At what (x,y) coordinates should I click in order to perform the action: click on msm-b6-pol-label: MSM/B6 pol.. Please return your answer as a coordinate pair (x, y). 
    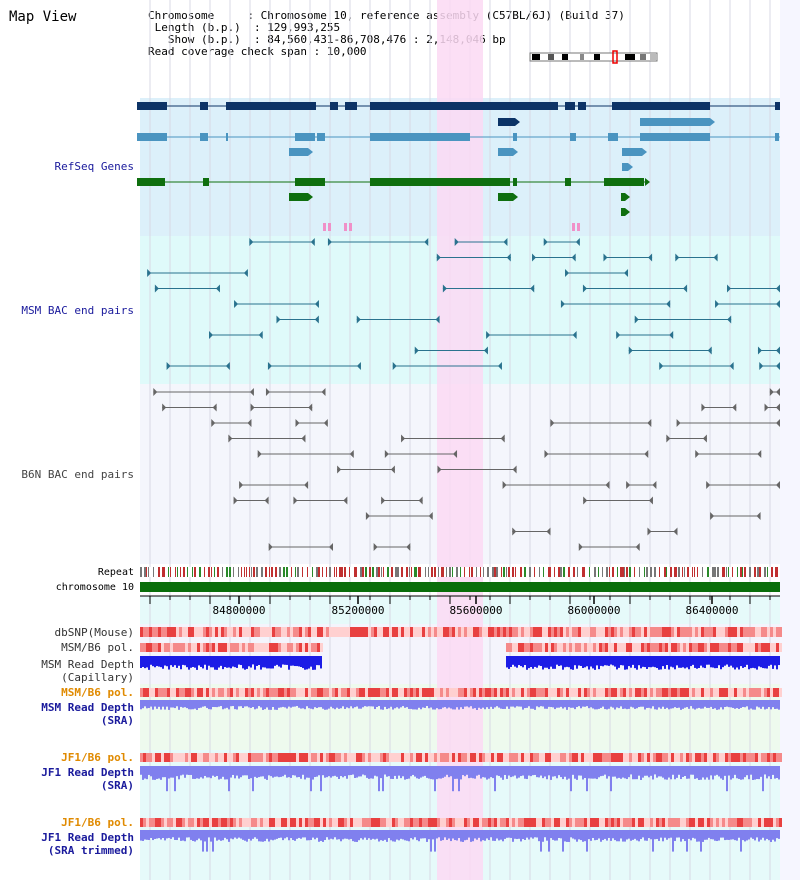
    Looking at the image, I should click on (97, 647).